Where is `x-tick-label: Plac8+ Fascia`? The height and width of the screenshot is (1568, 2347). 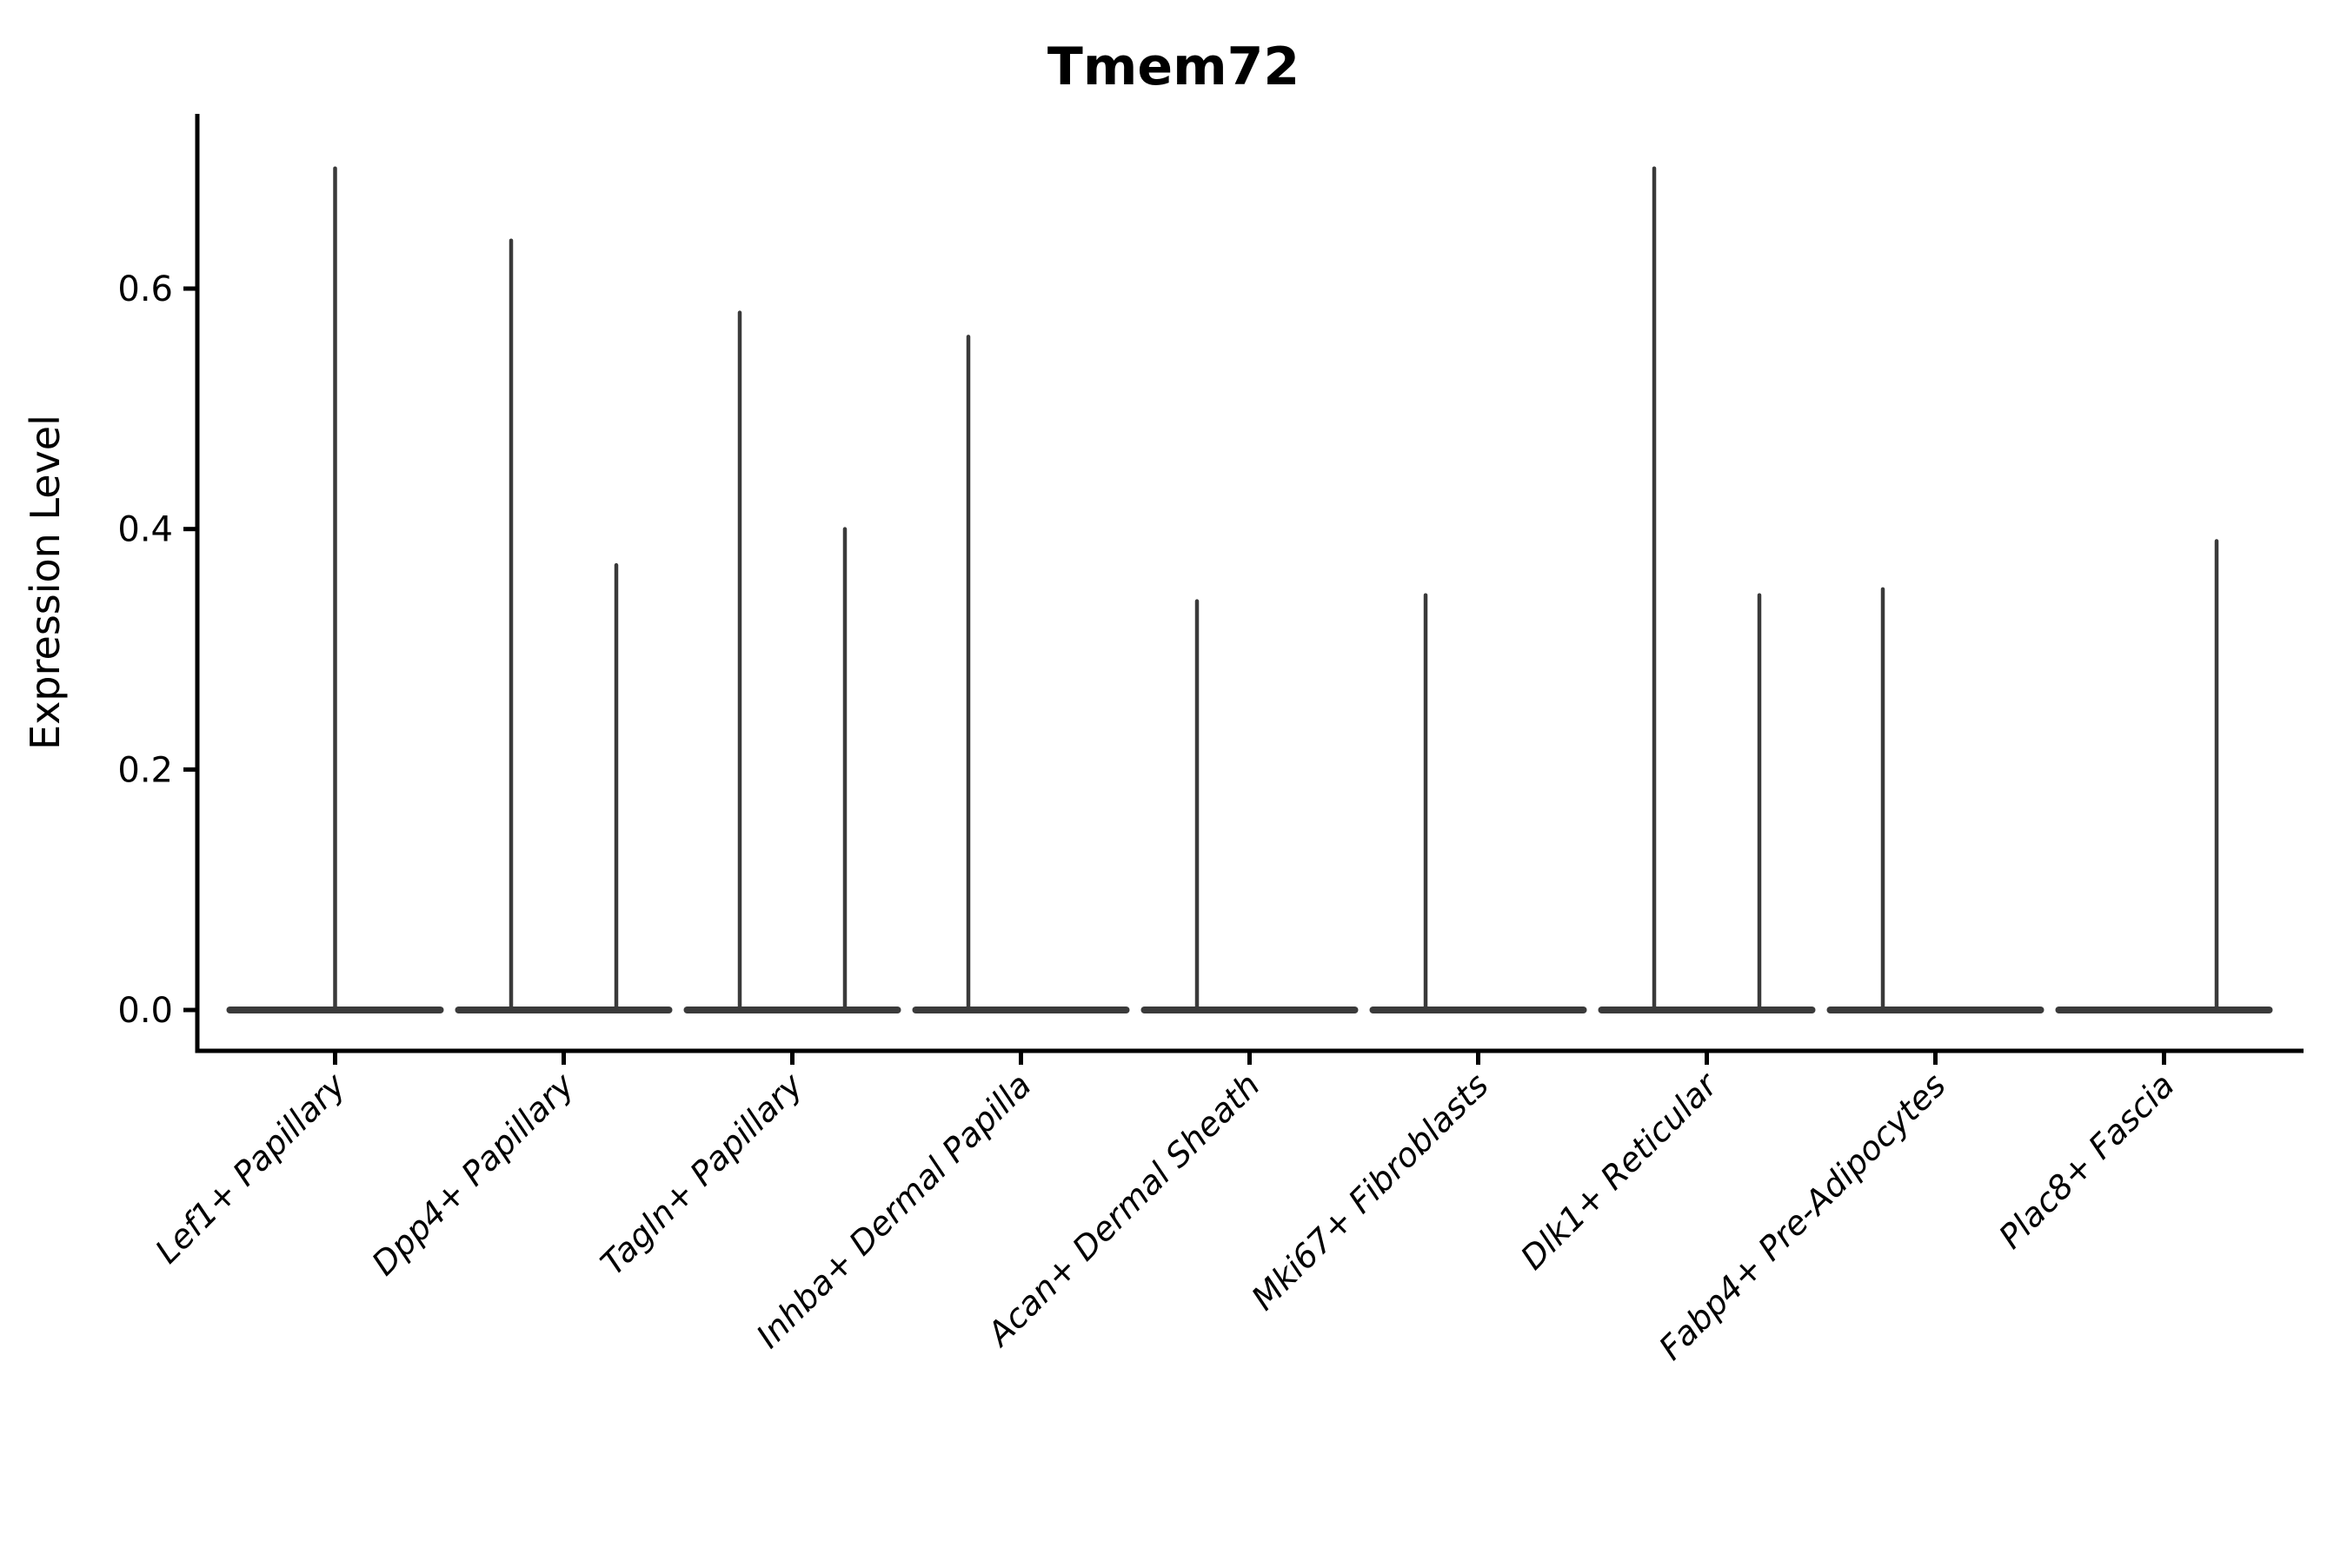 x-tick-label: Plac8+ Fascia is located at coordinates (2086, 1161).